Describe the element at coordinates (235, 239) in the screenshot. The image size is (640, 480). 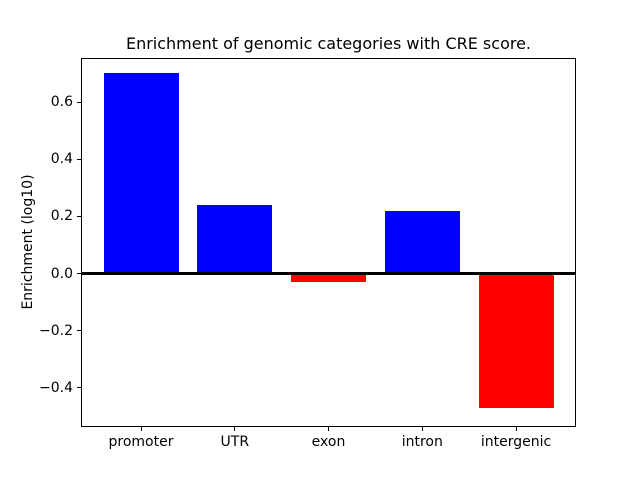
I see `bar-UTR` at that location.